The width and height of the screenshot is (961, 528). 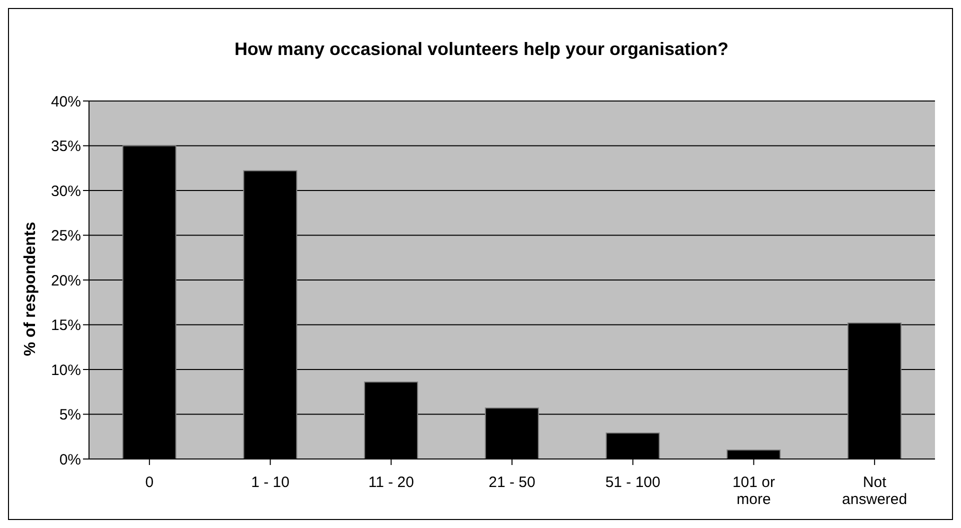 I want to click on y-tick-label: 30%, so click(x=65, y=191).